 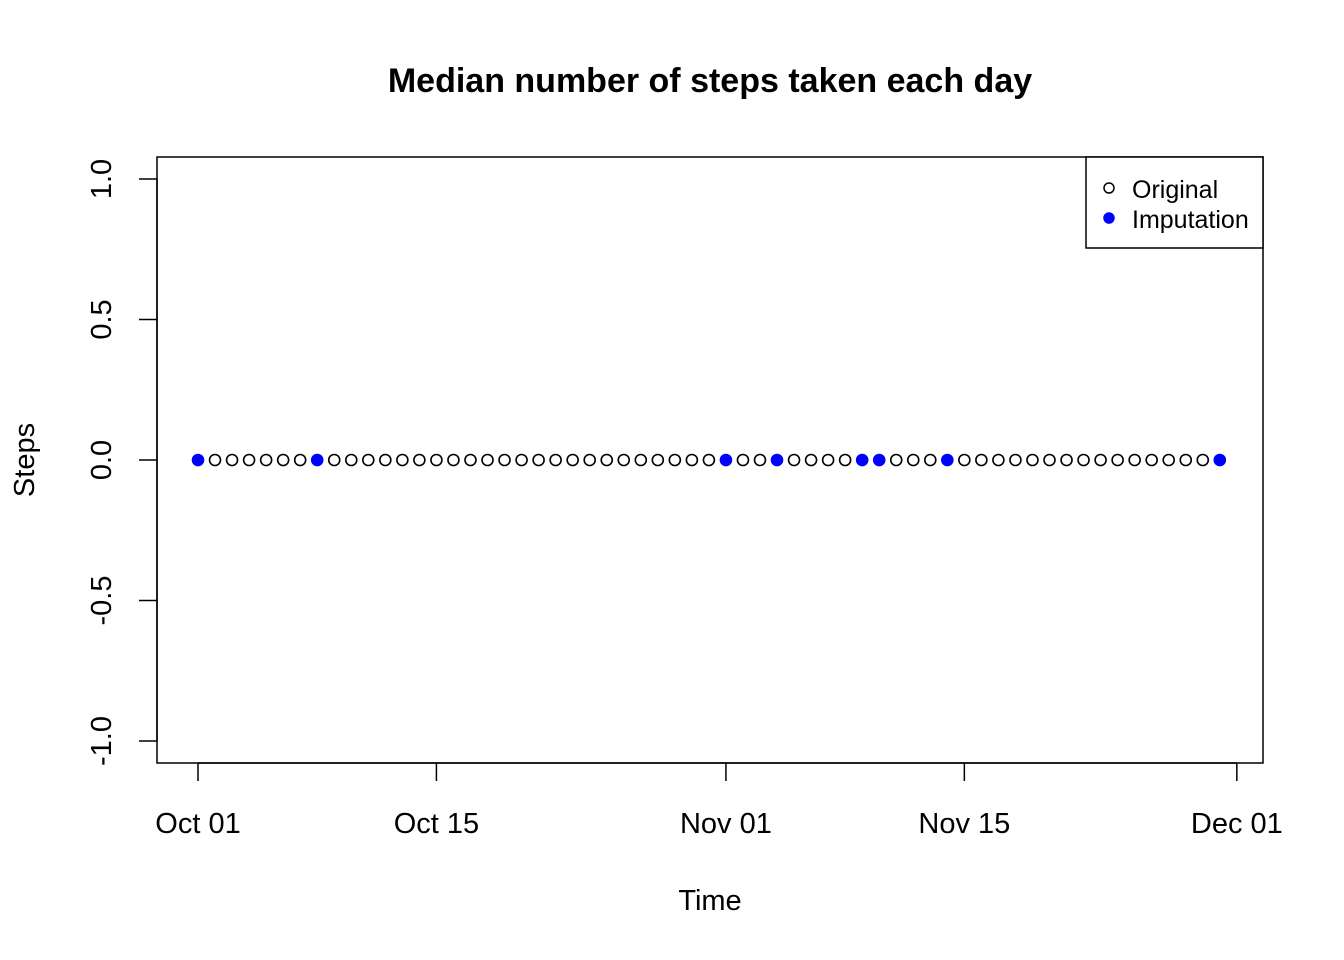 What do you see at coordinates (709, 901) in the screenshot?
I see `x-axis-label: Time` at bounding box center [709, 901].